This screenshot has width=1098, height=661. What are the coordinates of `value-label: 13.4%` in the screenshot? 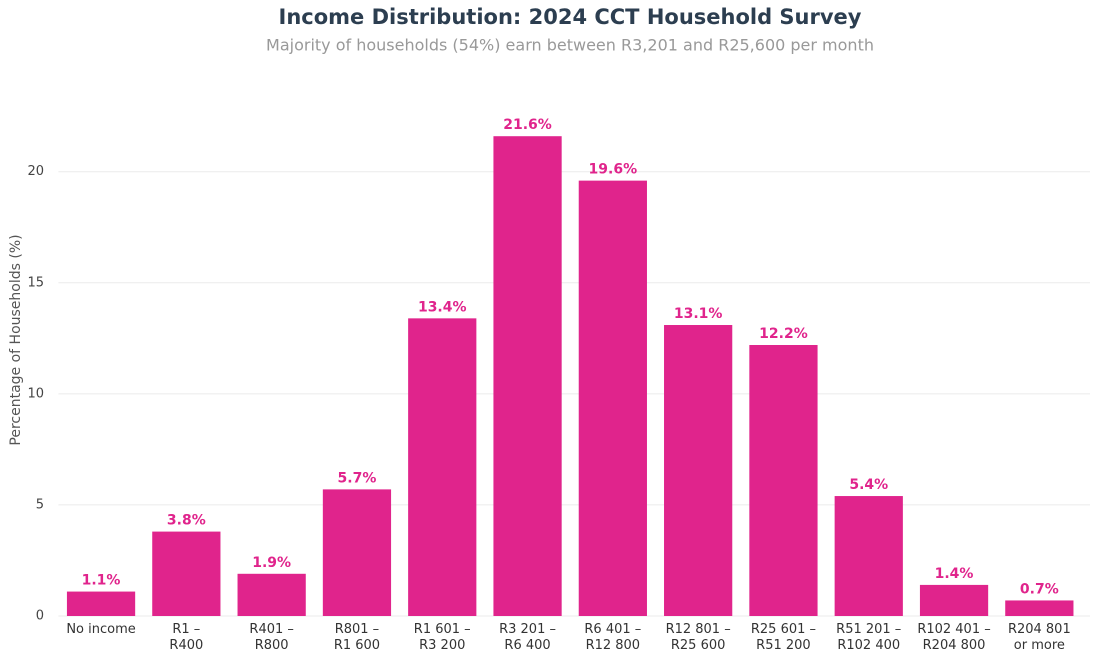 It's located at (442, 307).